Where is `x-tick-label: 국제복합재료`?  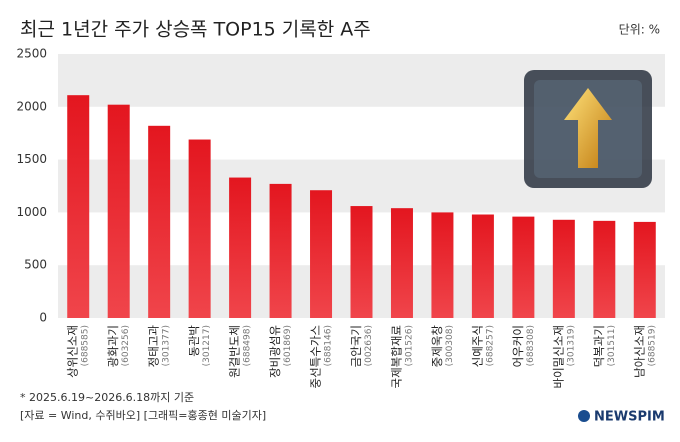 x-tick-label: 국제복합재료 is located at coordinates (396, 356).